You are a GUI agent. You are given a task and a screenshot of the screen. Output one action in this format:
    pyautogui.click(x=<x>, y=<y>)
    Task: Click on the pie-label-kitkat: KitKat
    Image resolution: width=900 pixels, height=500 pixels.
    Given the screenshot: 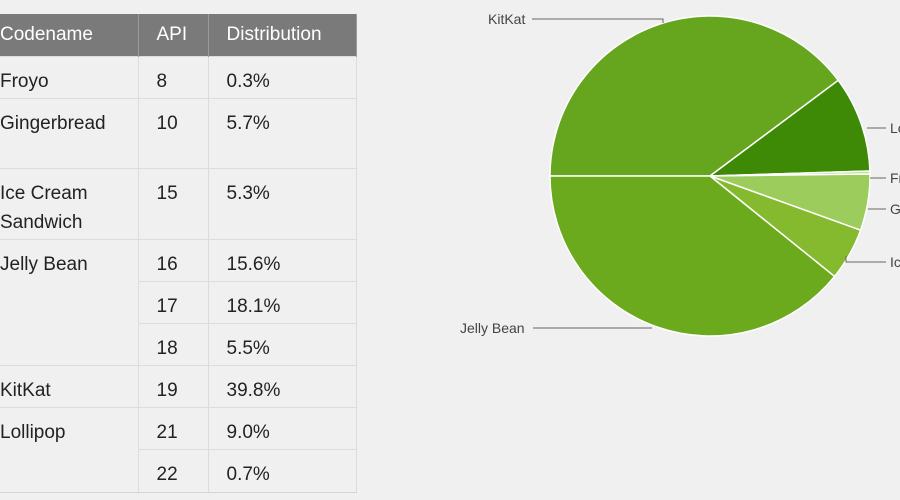 What is the action you would take?
    pyautogui.click(x=506, y=19)
    